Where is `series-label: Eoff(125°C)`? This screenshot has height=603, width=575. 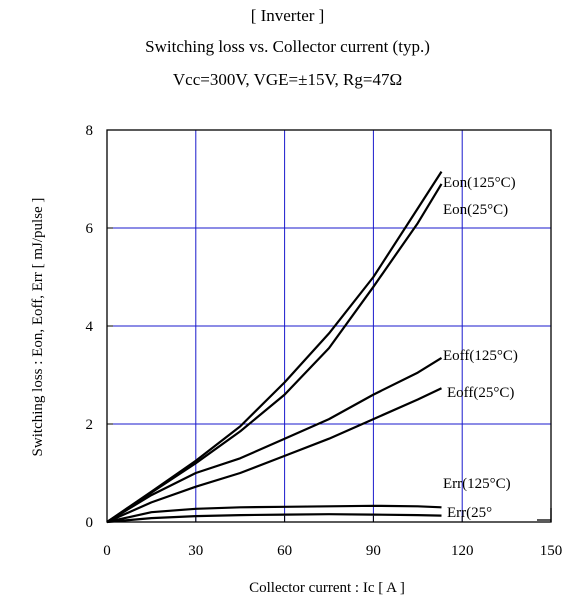 series-label: Eoff(125°C) is located at coordinates (480, 356).